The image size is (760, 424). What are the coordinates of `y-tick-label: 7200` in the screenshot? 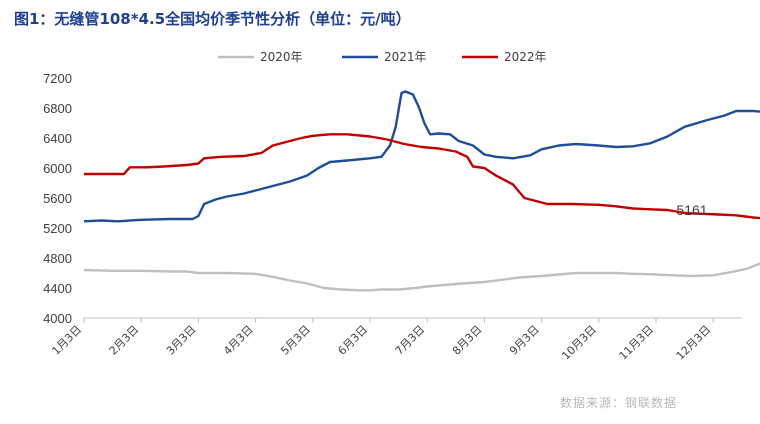 It's located at (57, 78).